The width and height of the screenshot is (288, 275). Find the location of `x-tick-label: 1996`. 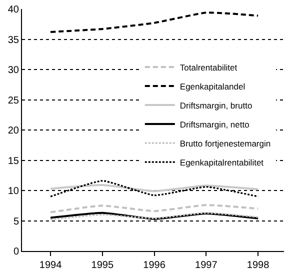

x-tick-label: 1996 is located at coordinates (154, 265).